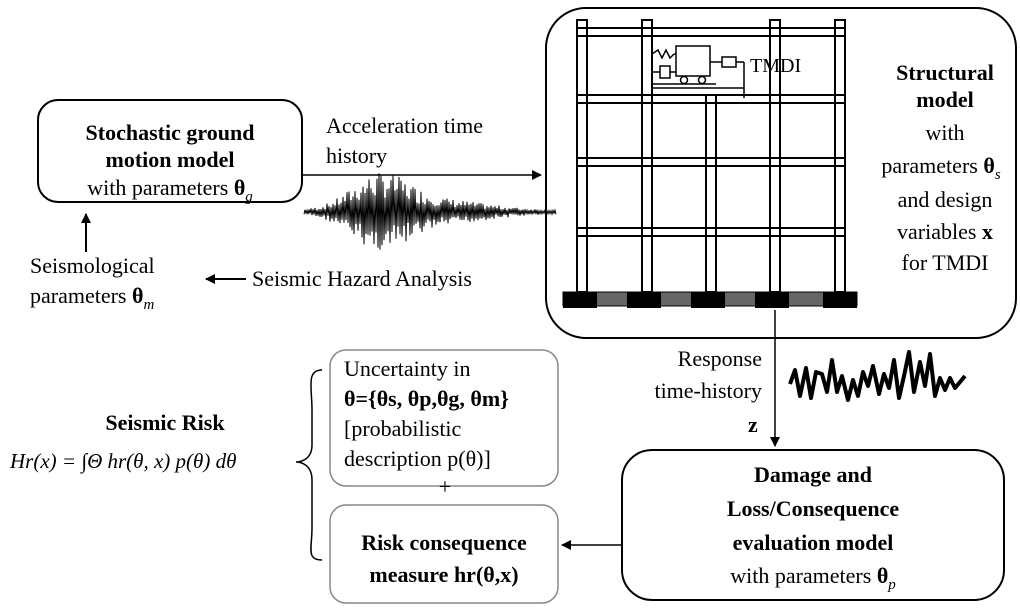  Describe the element at coordinates (445, 486) in the screenshot. I see `plus-sign: +` at that location.